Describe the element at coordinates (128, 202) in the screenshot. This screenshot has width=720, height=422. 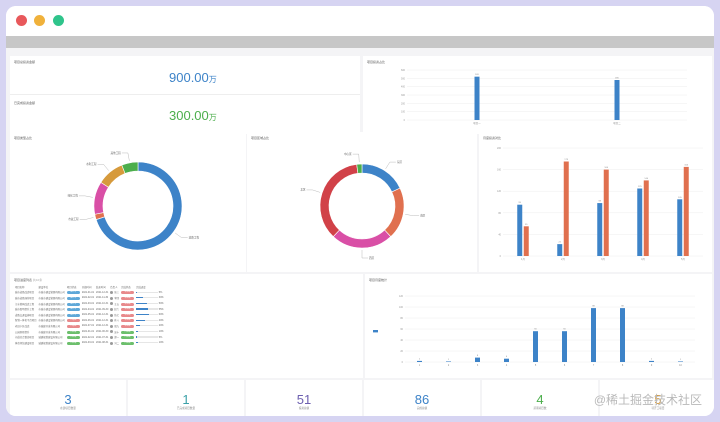
I see `type-ratio-panel: 项目类型占比 道路工程 市政工程 绿化工程 水利工程 其他工程` at that location.